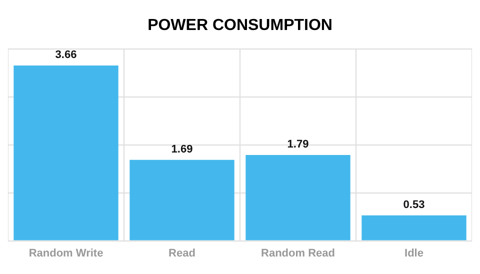 The width and height of the screenshot is (480, 274). What do you see at coordinates (66, 253) in the screenshot?
I see `x-tick-label: Random Write` at bounding box center [66, 253].